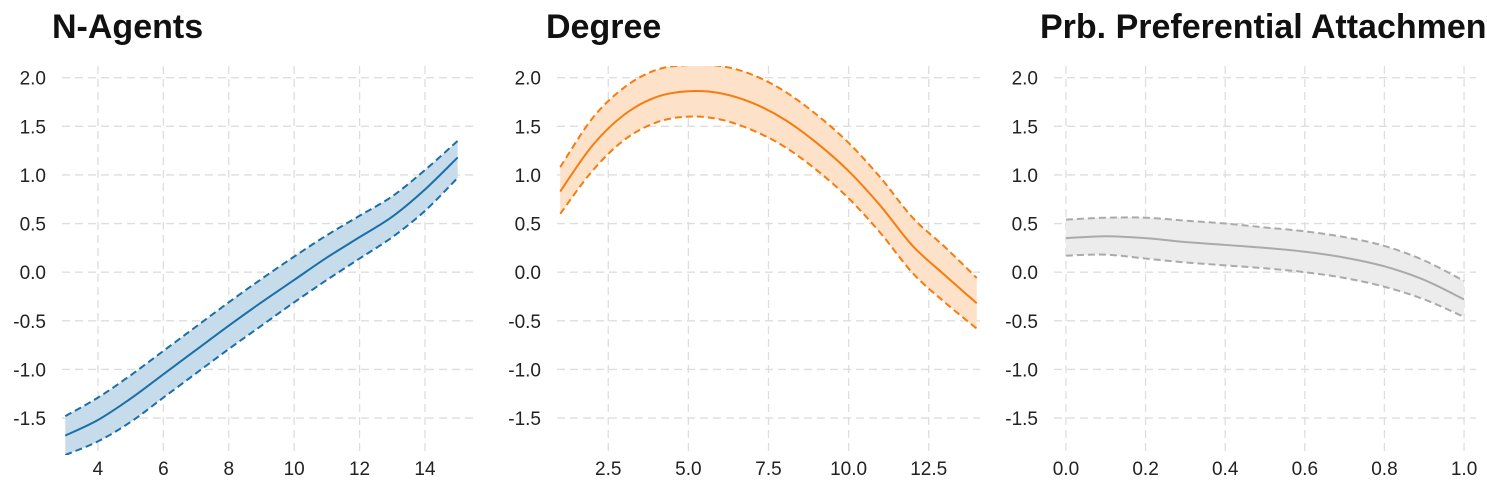  What do you see at coordinates (928, 469) in the screenshot?
I see `x-tick-label: 12.5` at bounding box center [928, 469].